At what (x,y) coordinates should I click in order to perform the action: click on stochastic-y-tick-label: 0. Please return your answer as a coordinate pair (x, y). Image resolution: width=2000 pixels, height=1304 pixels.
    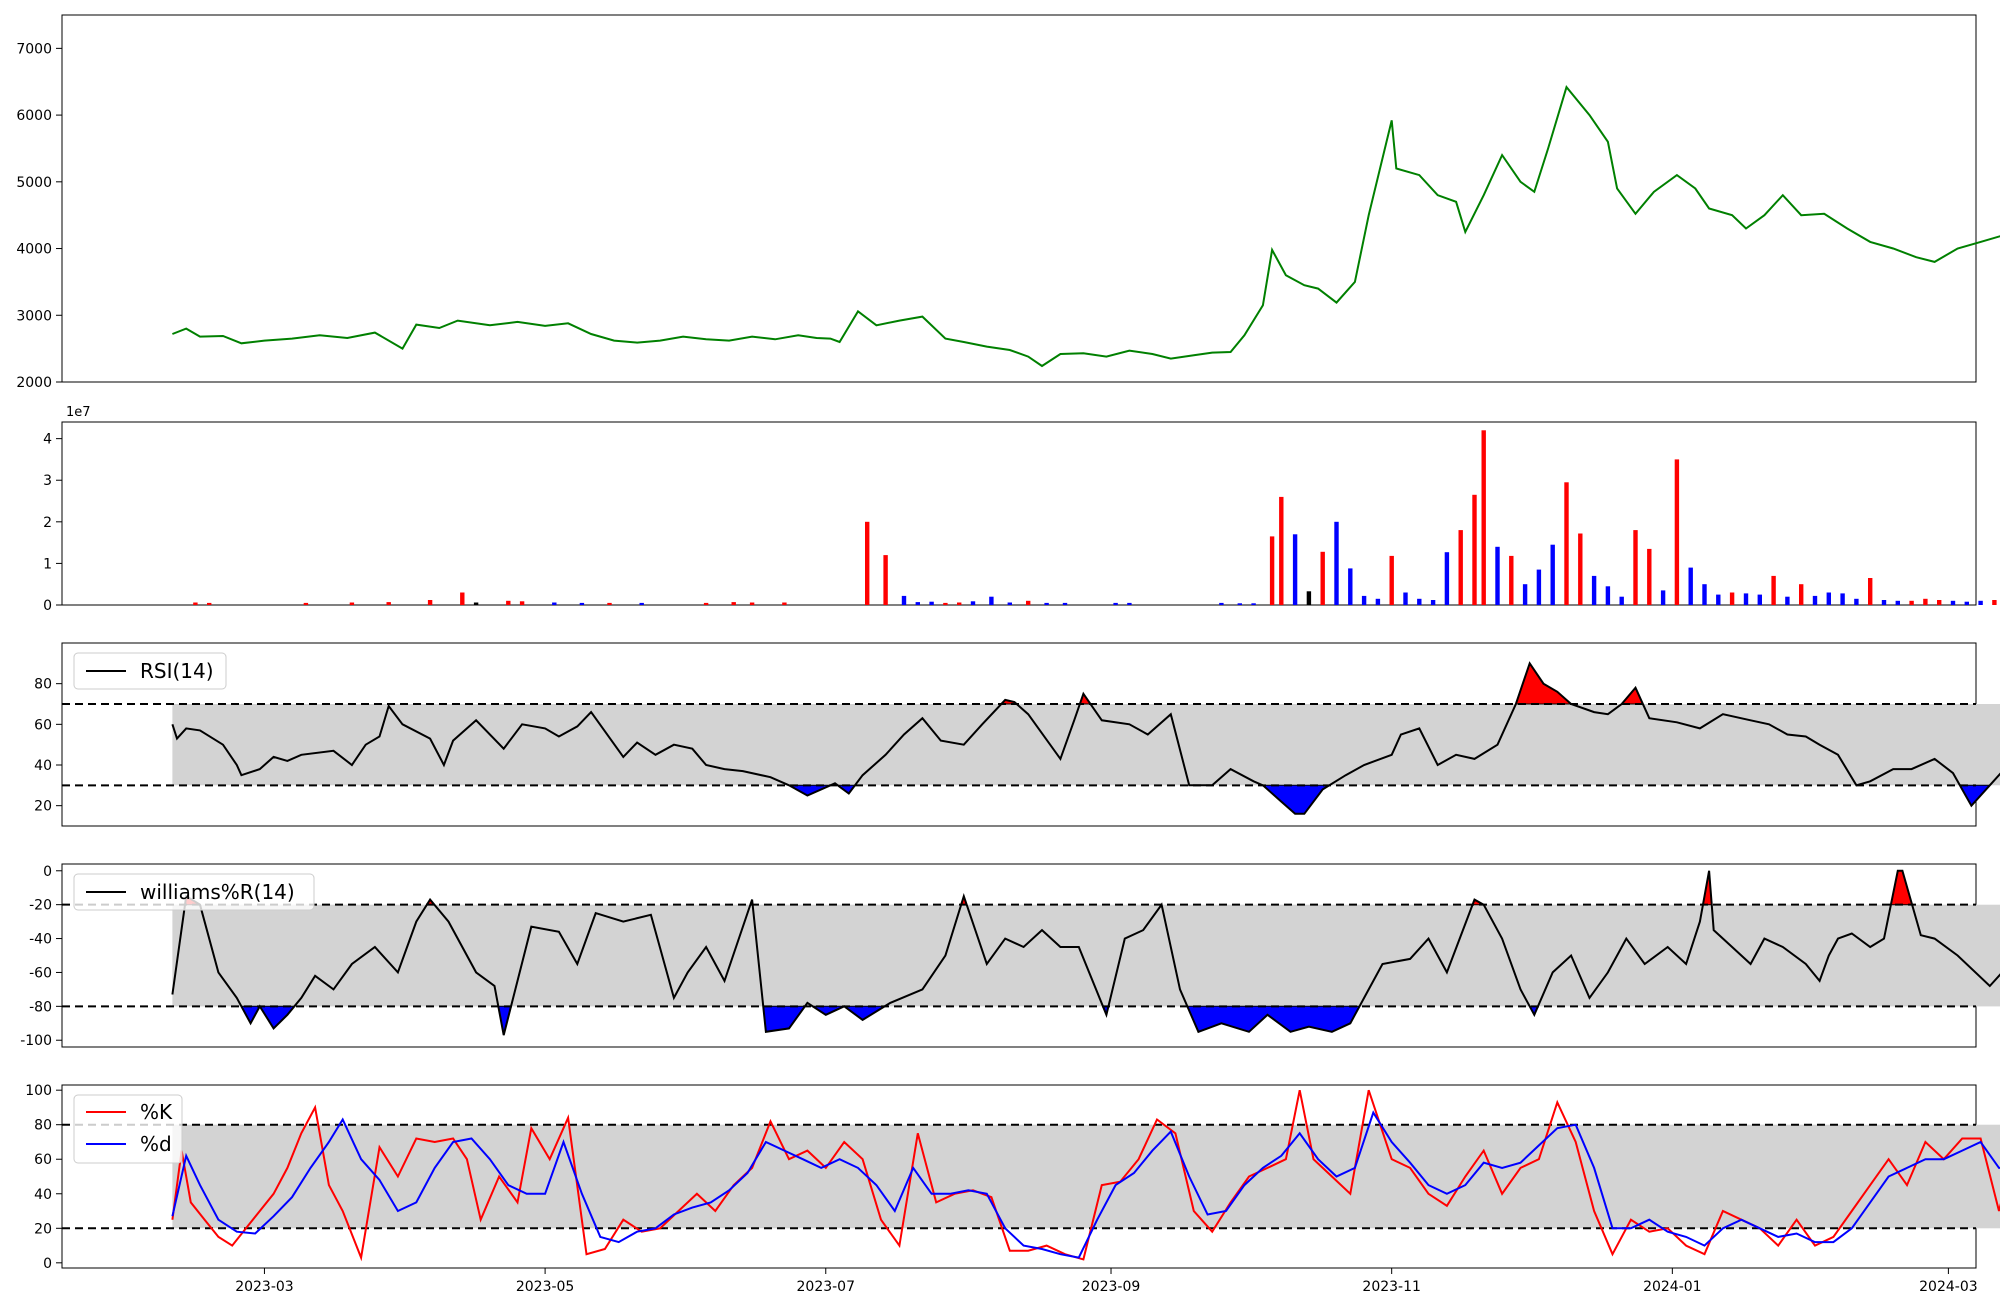
    Looking at the image, I should click on (47, 1264).